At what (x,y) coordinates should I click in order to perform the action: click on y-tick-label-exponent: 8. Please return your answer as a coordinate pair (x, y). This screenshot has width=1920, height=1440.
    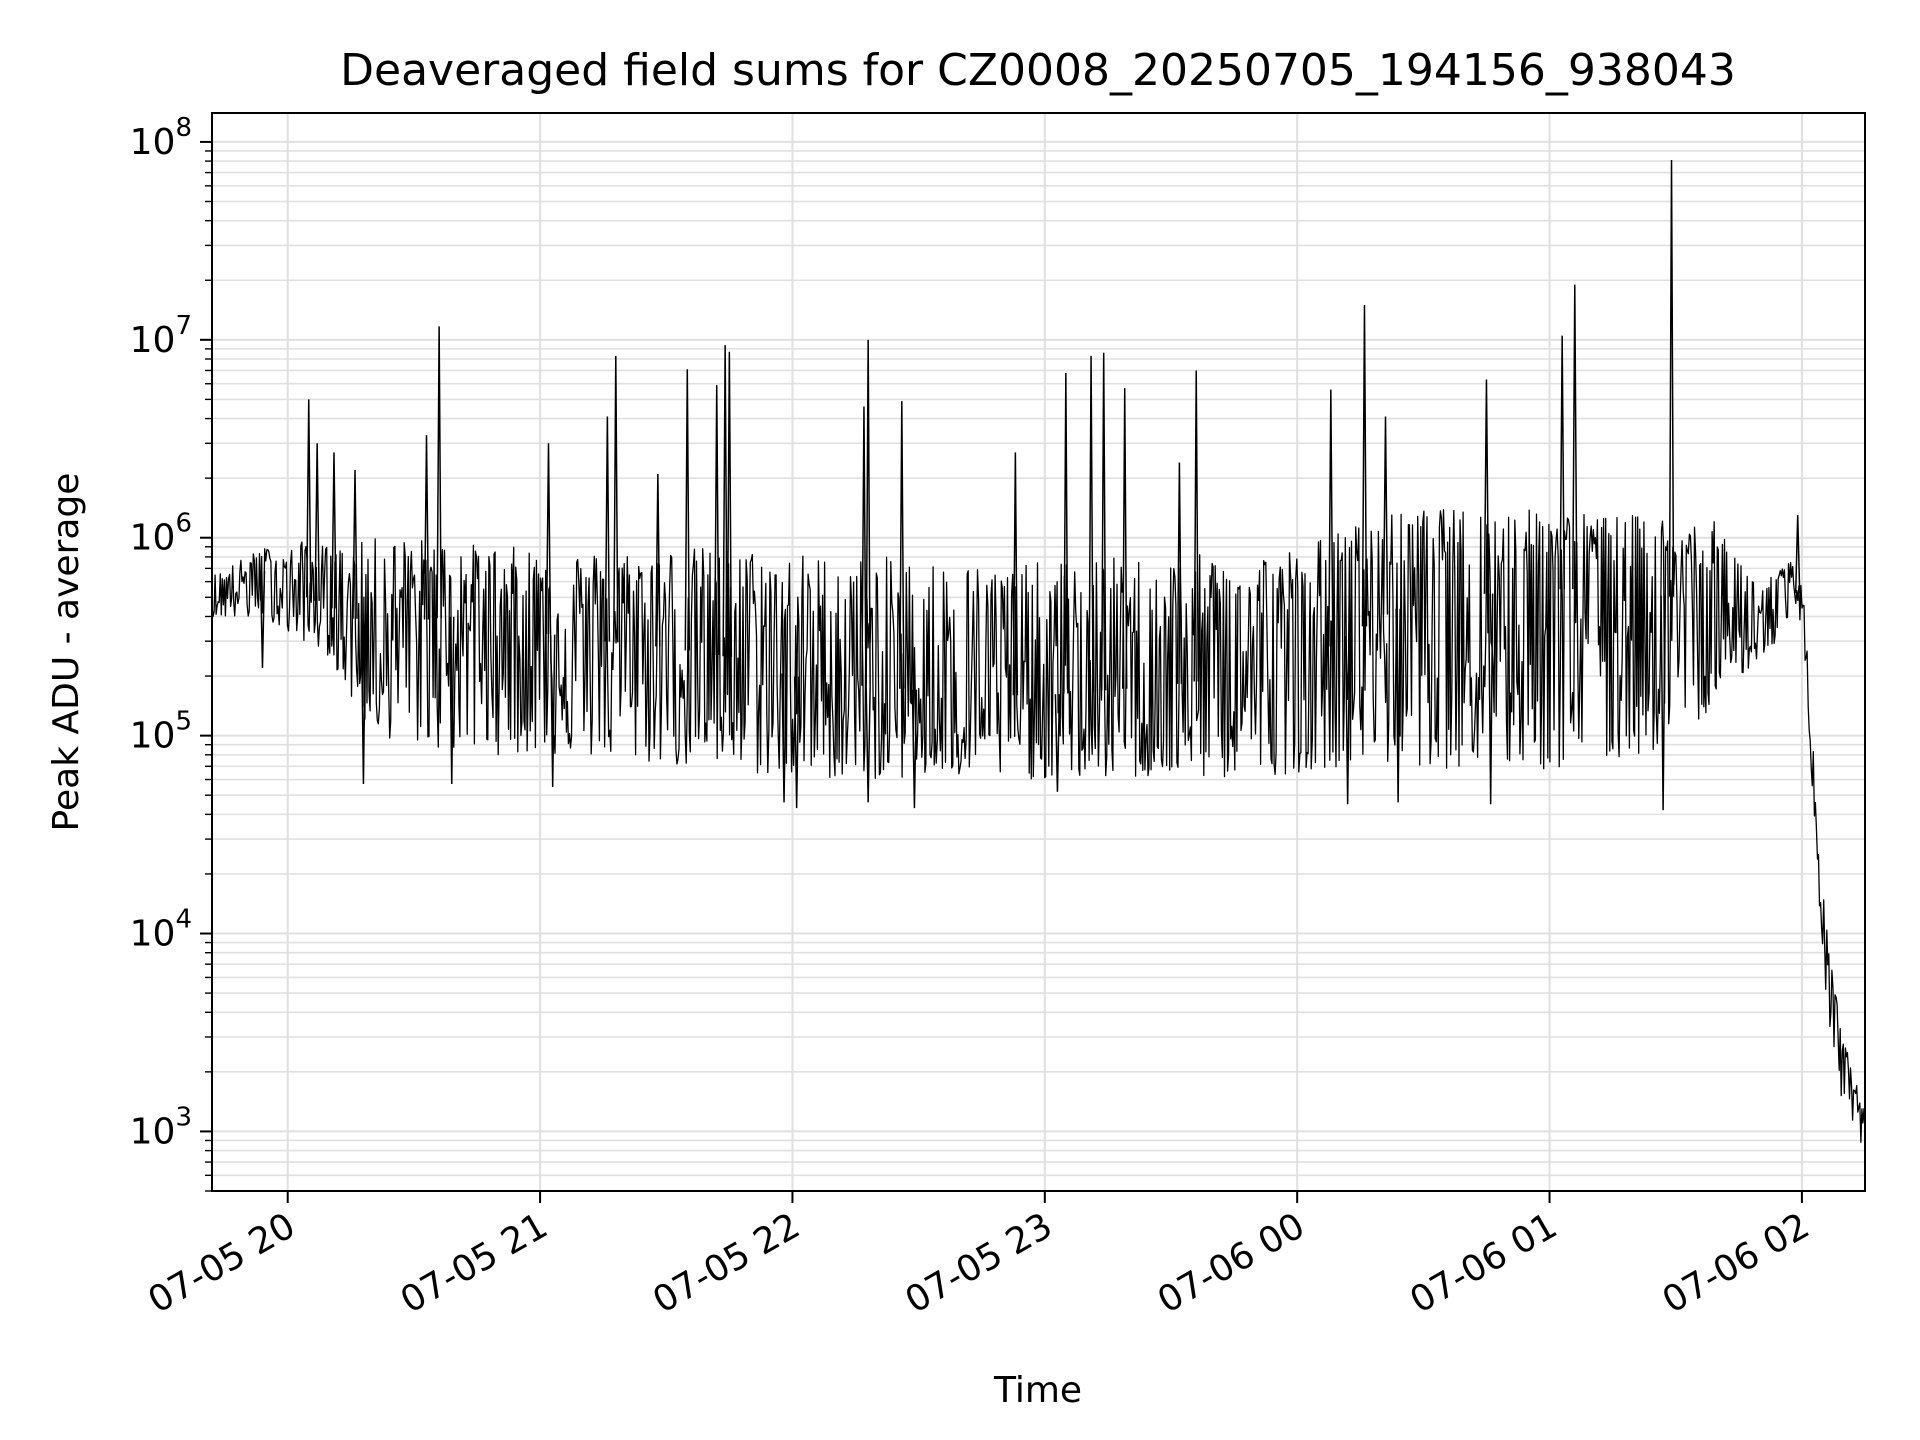
    Looking at the image, I should click on (183, 128).